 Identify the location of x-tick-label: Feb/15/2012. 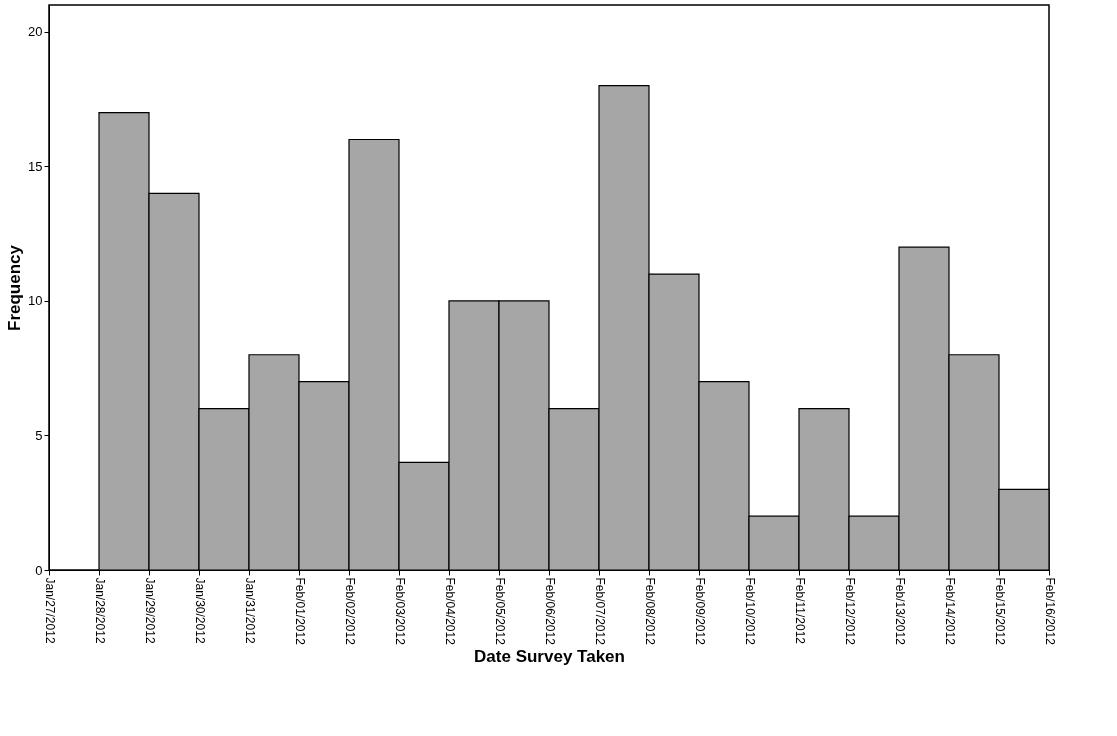
(999, 611).